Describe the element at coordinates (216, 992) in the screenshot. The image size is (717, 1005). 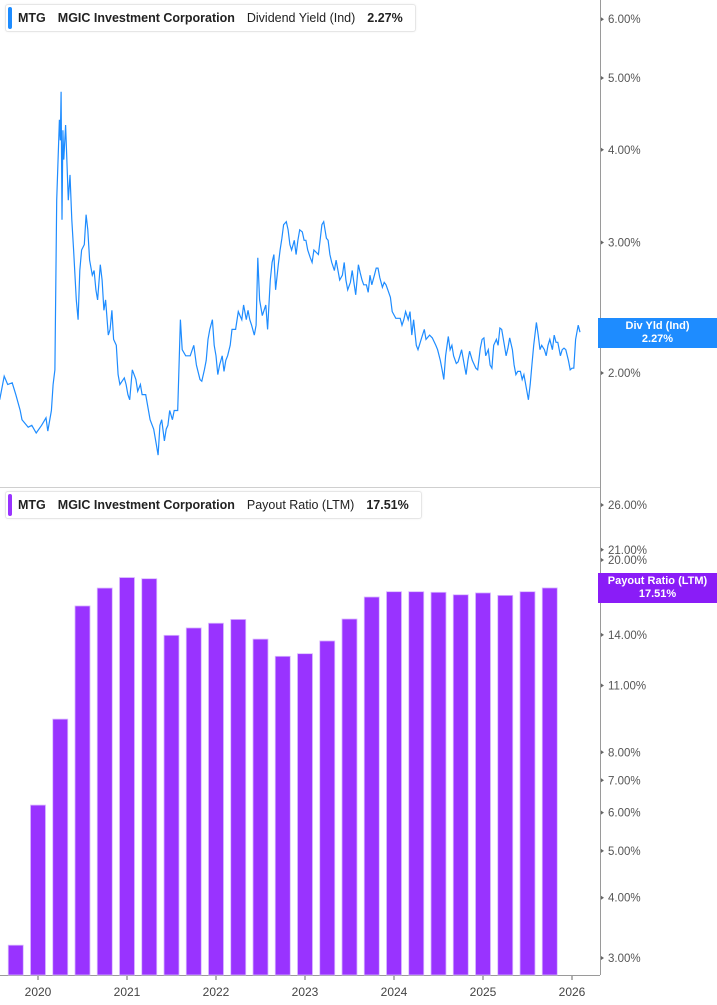
I see `x-tick-label: 2022` at that location.